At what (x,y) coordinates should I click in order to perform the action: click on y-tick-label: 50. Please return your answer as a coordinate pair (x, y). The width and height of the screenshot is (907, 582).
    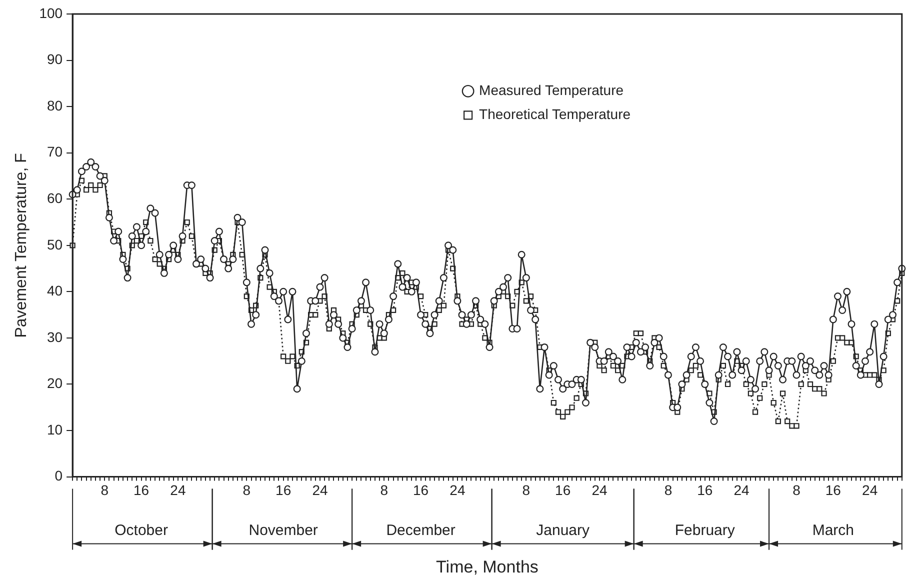
    Looking at the image, I should click on (54, 244).